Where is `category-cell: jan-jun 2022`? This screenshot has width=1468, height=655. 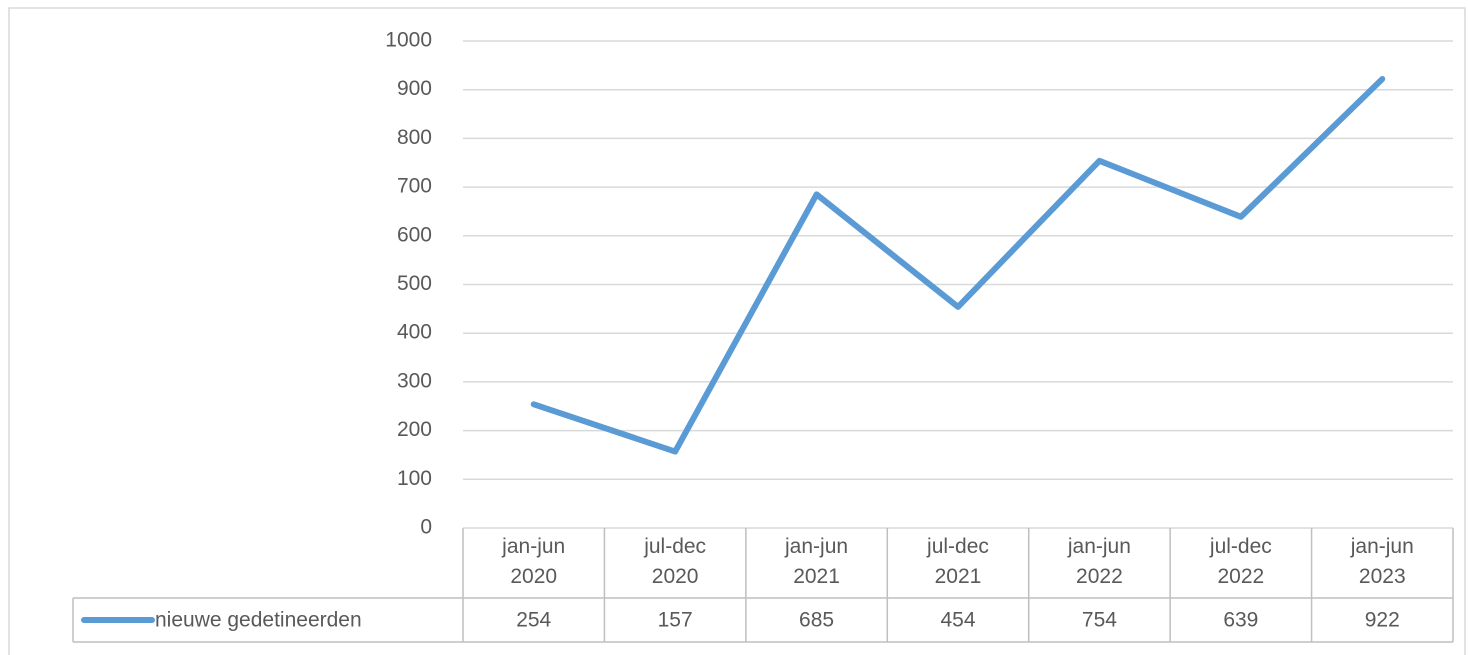 category-cell: jan-jun 2022 is located at coordinates (1099, 561).